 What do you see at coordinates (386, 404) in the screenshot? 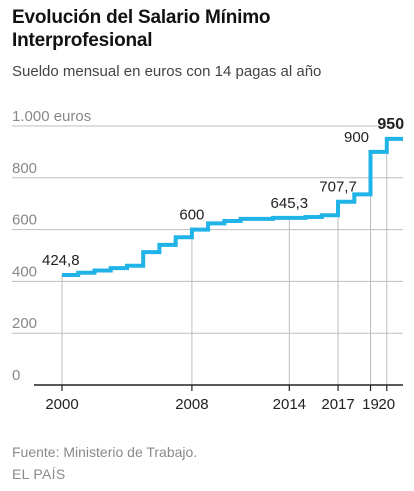
I see `x-tick-label: 20` at bounding box center [386, 404].